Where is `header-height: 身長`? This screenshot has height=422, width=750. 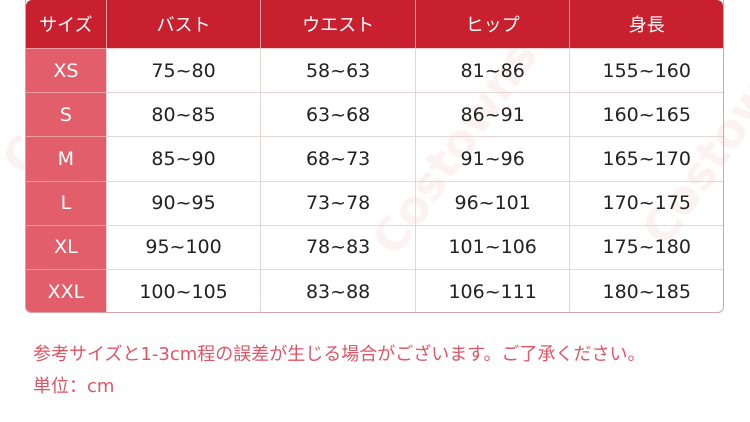
header-height: 身長 is located at coordinates (646, 24).